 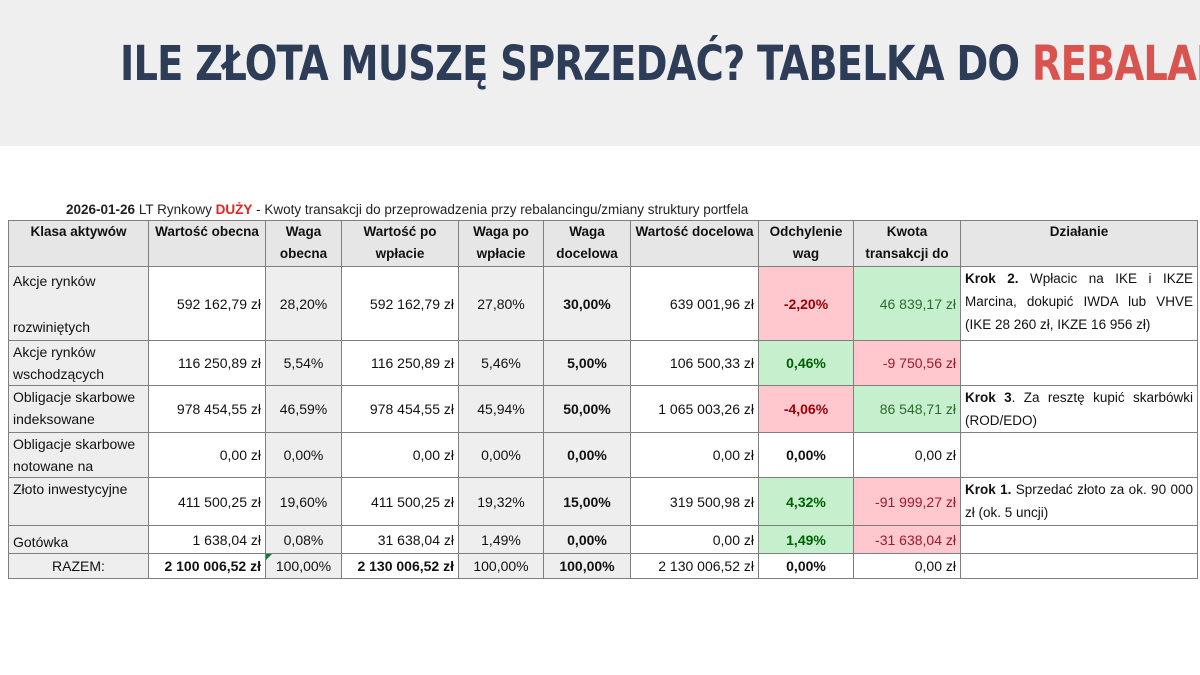 What do you see at coordinates (78, 501) in the screenshot?
I see `asset-name-cell: Złoto inwestycyjne` at bounding box center [78, 501].